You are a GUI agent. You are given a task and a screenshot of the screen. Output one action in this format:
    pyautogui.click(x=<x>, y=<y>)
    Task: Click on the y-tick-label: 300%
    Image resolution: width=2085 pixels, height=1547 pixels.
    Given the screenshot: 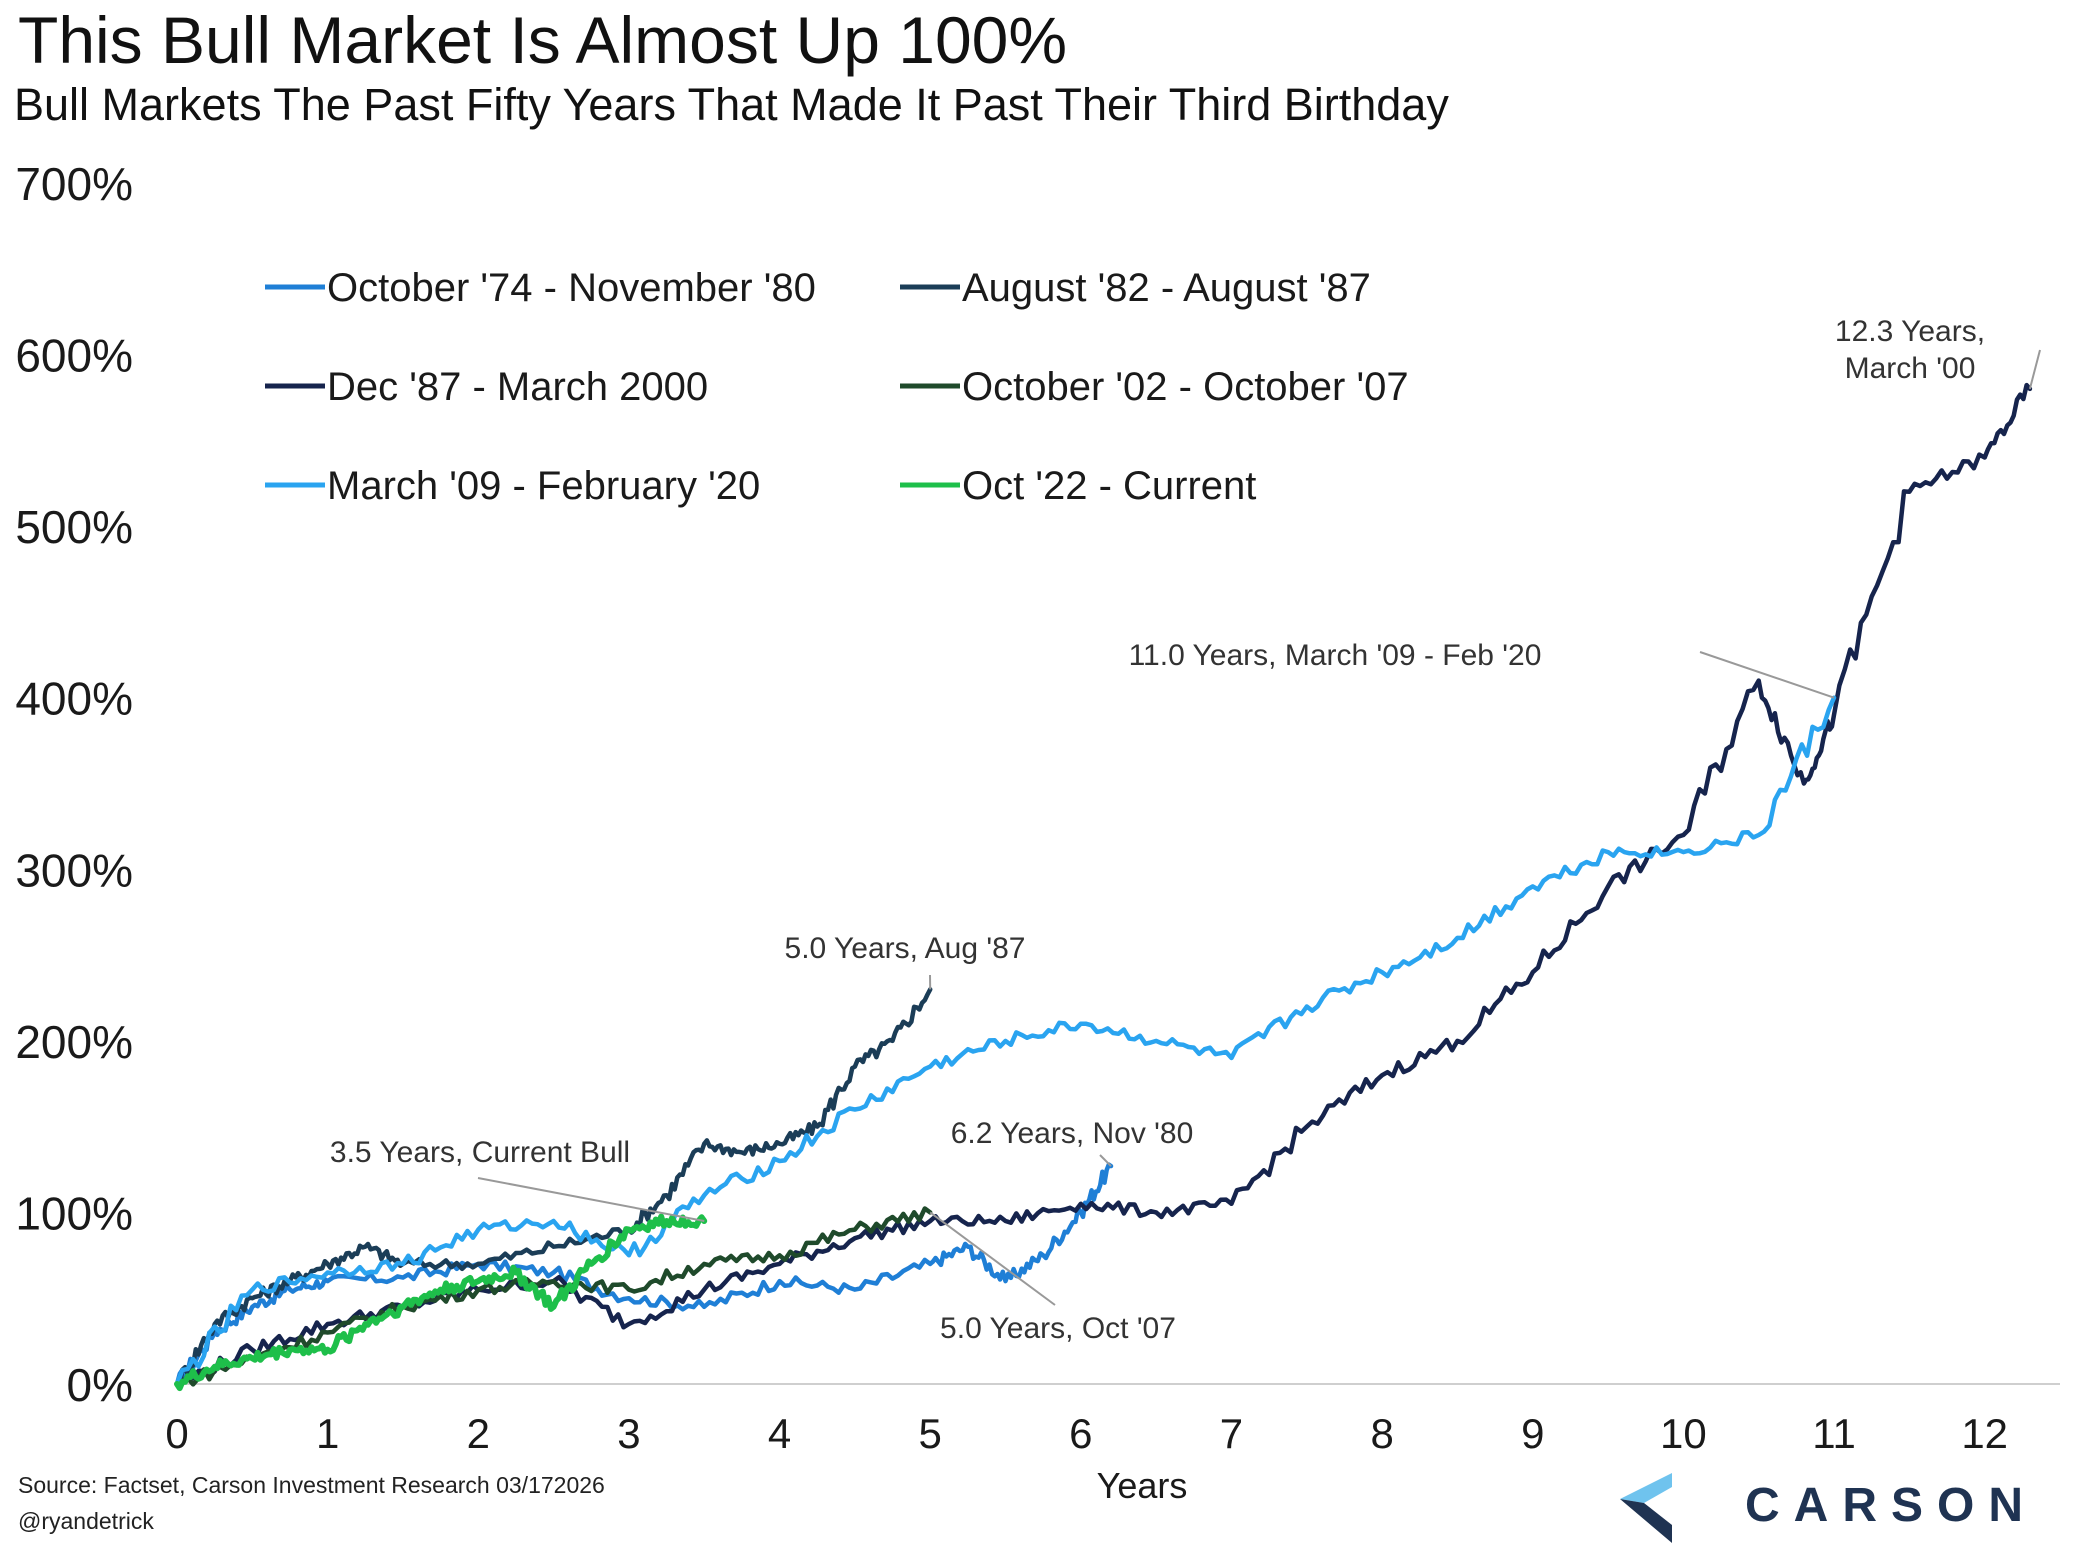 What is the action you would take?
    pyautogui.click(x=74, y=870)
    